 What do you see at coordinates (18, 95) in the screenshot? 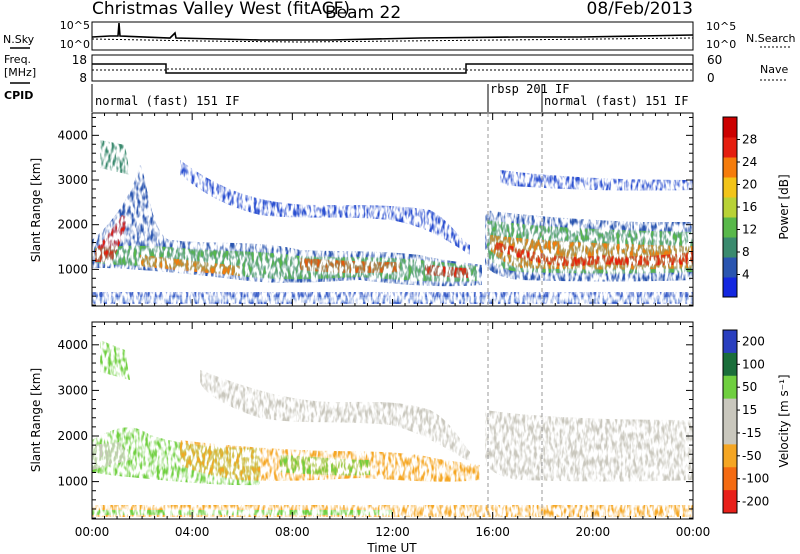
I see `cpid-label: CPID` at bounding box center [18, 95].